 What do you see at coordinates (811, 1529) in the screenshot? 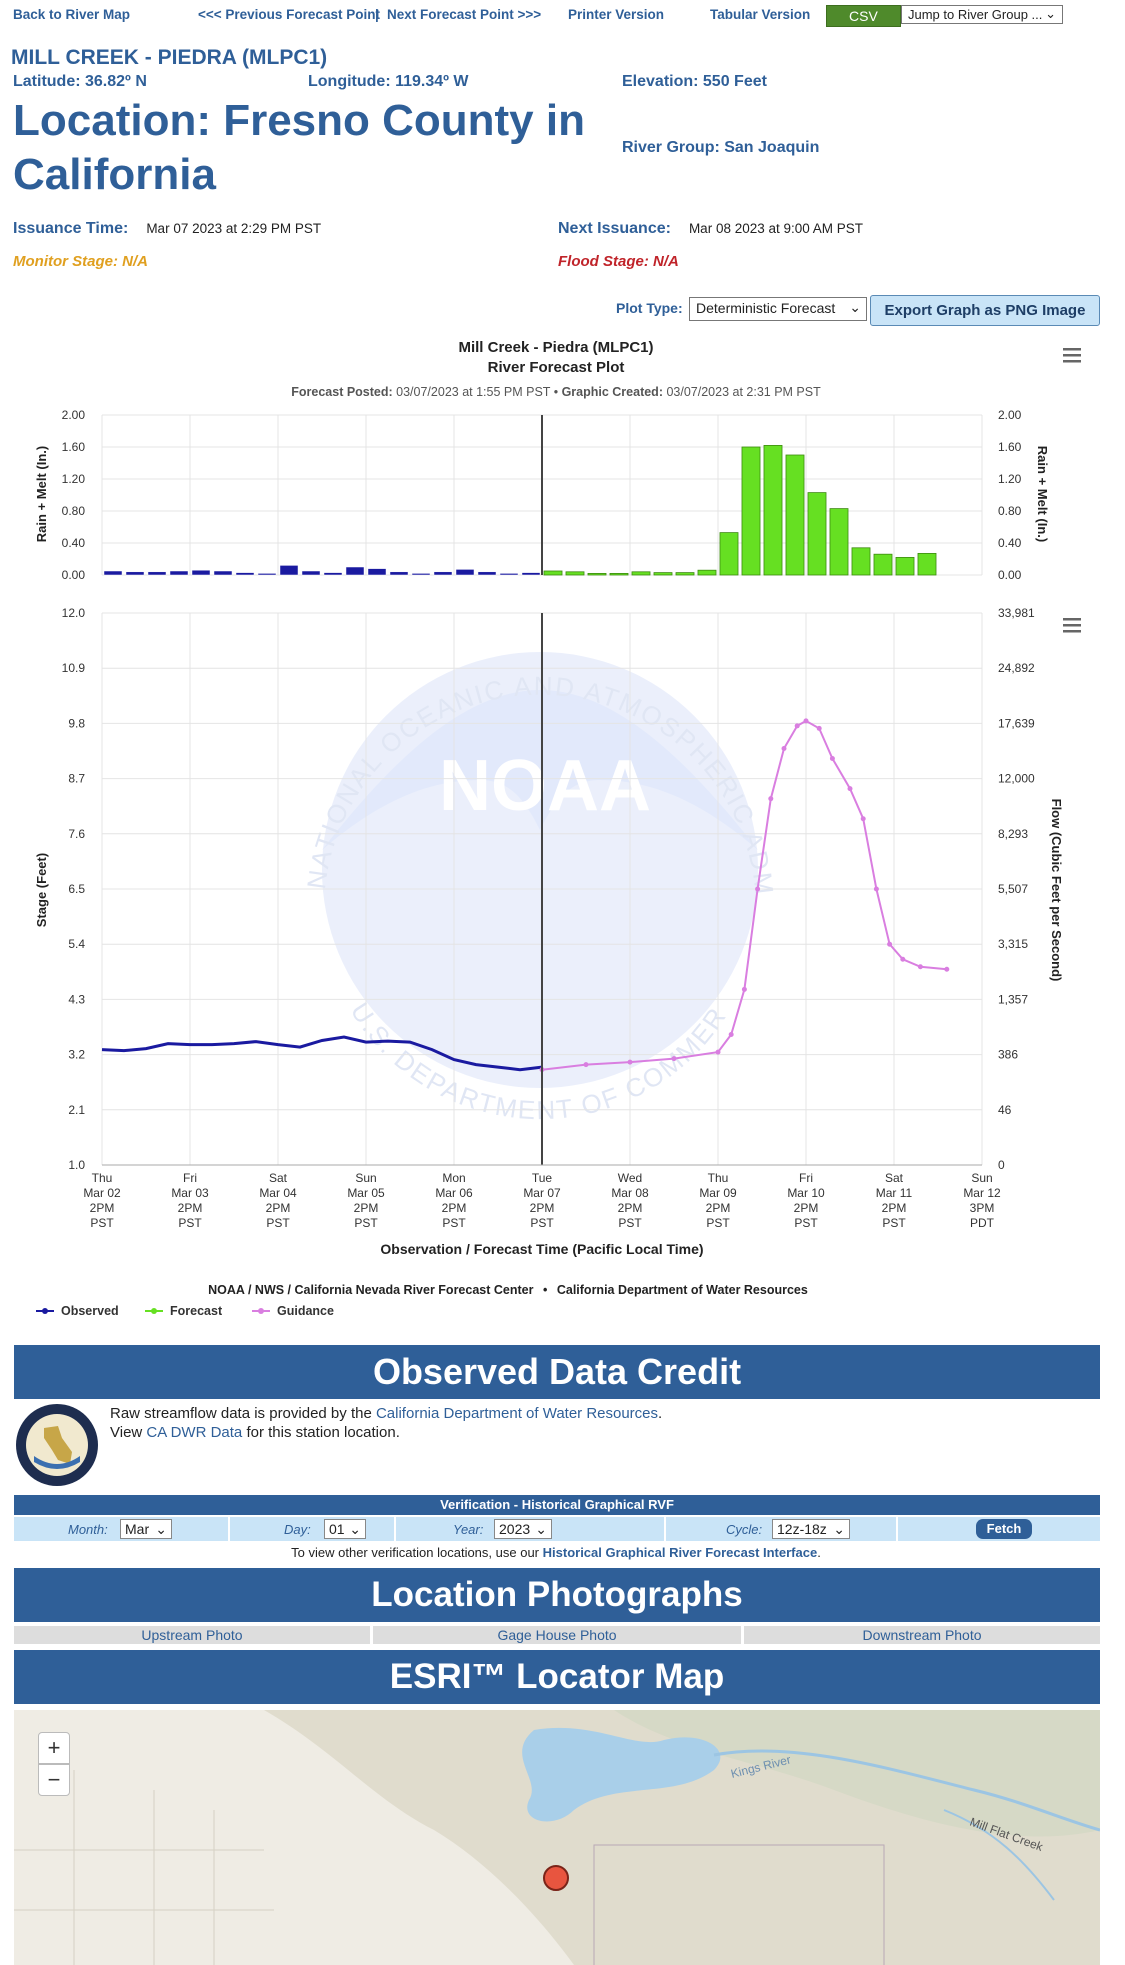
I see `cycle-select: 12z-18z ⌄` at bounding box center [811, 1529].